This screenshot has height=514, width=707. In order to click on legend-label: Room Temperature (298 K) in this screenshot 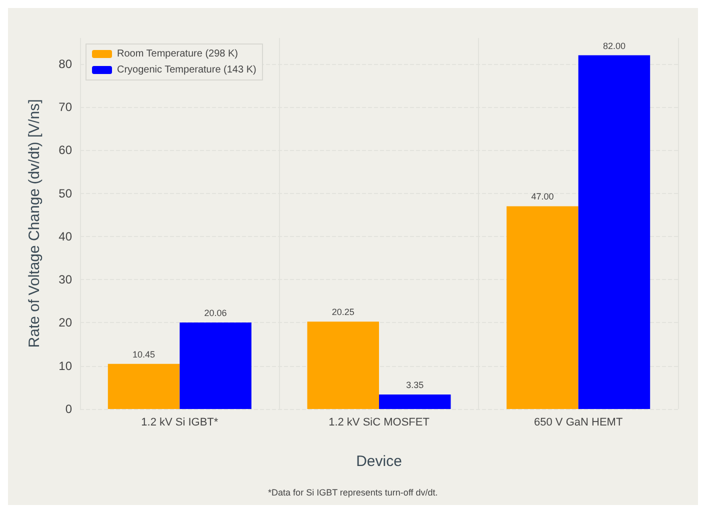, I will do `click(177, 54)`.